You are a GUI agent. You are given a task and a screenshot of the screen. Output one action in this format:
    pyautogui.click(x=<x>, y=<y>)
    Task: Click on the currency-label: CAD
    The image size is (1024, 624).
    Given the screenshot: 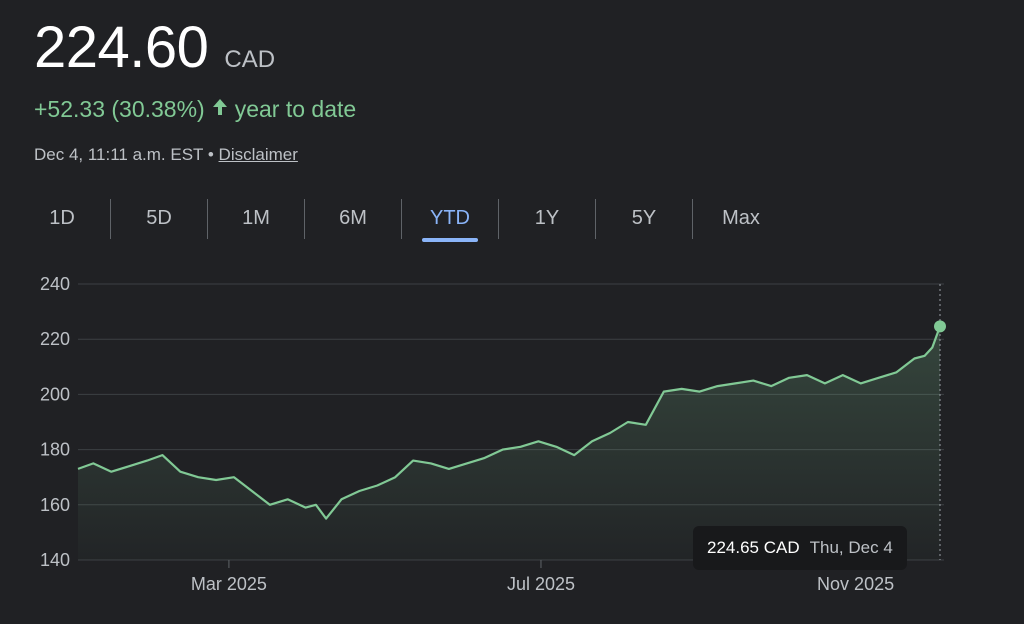 What is the action you would take?
    pyautogui.click(x=250, y=59)
    